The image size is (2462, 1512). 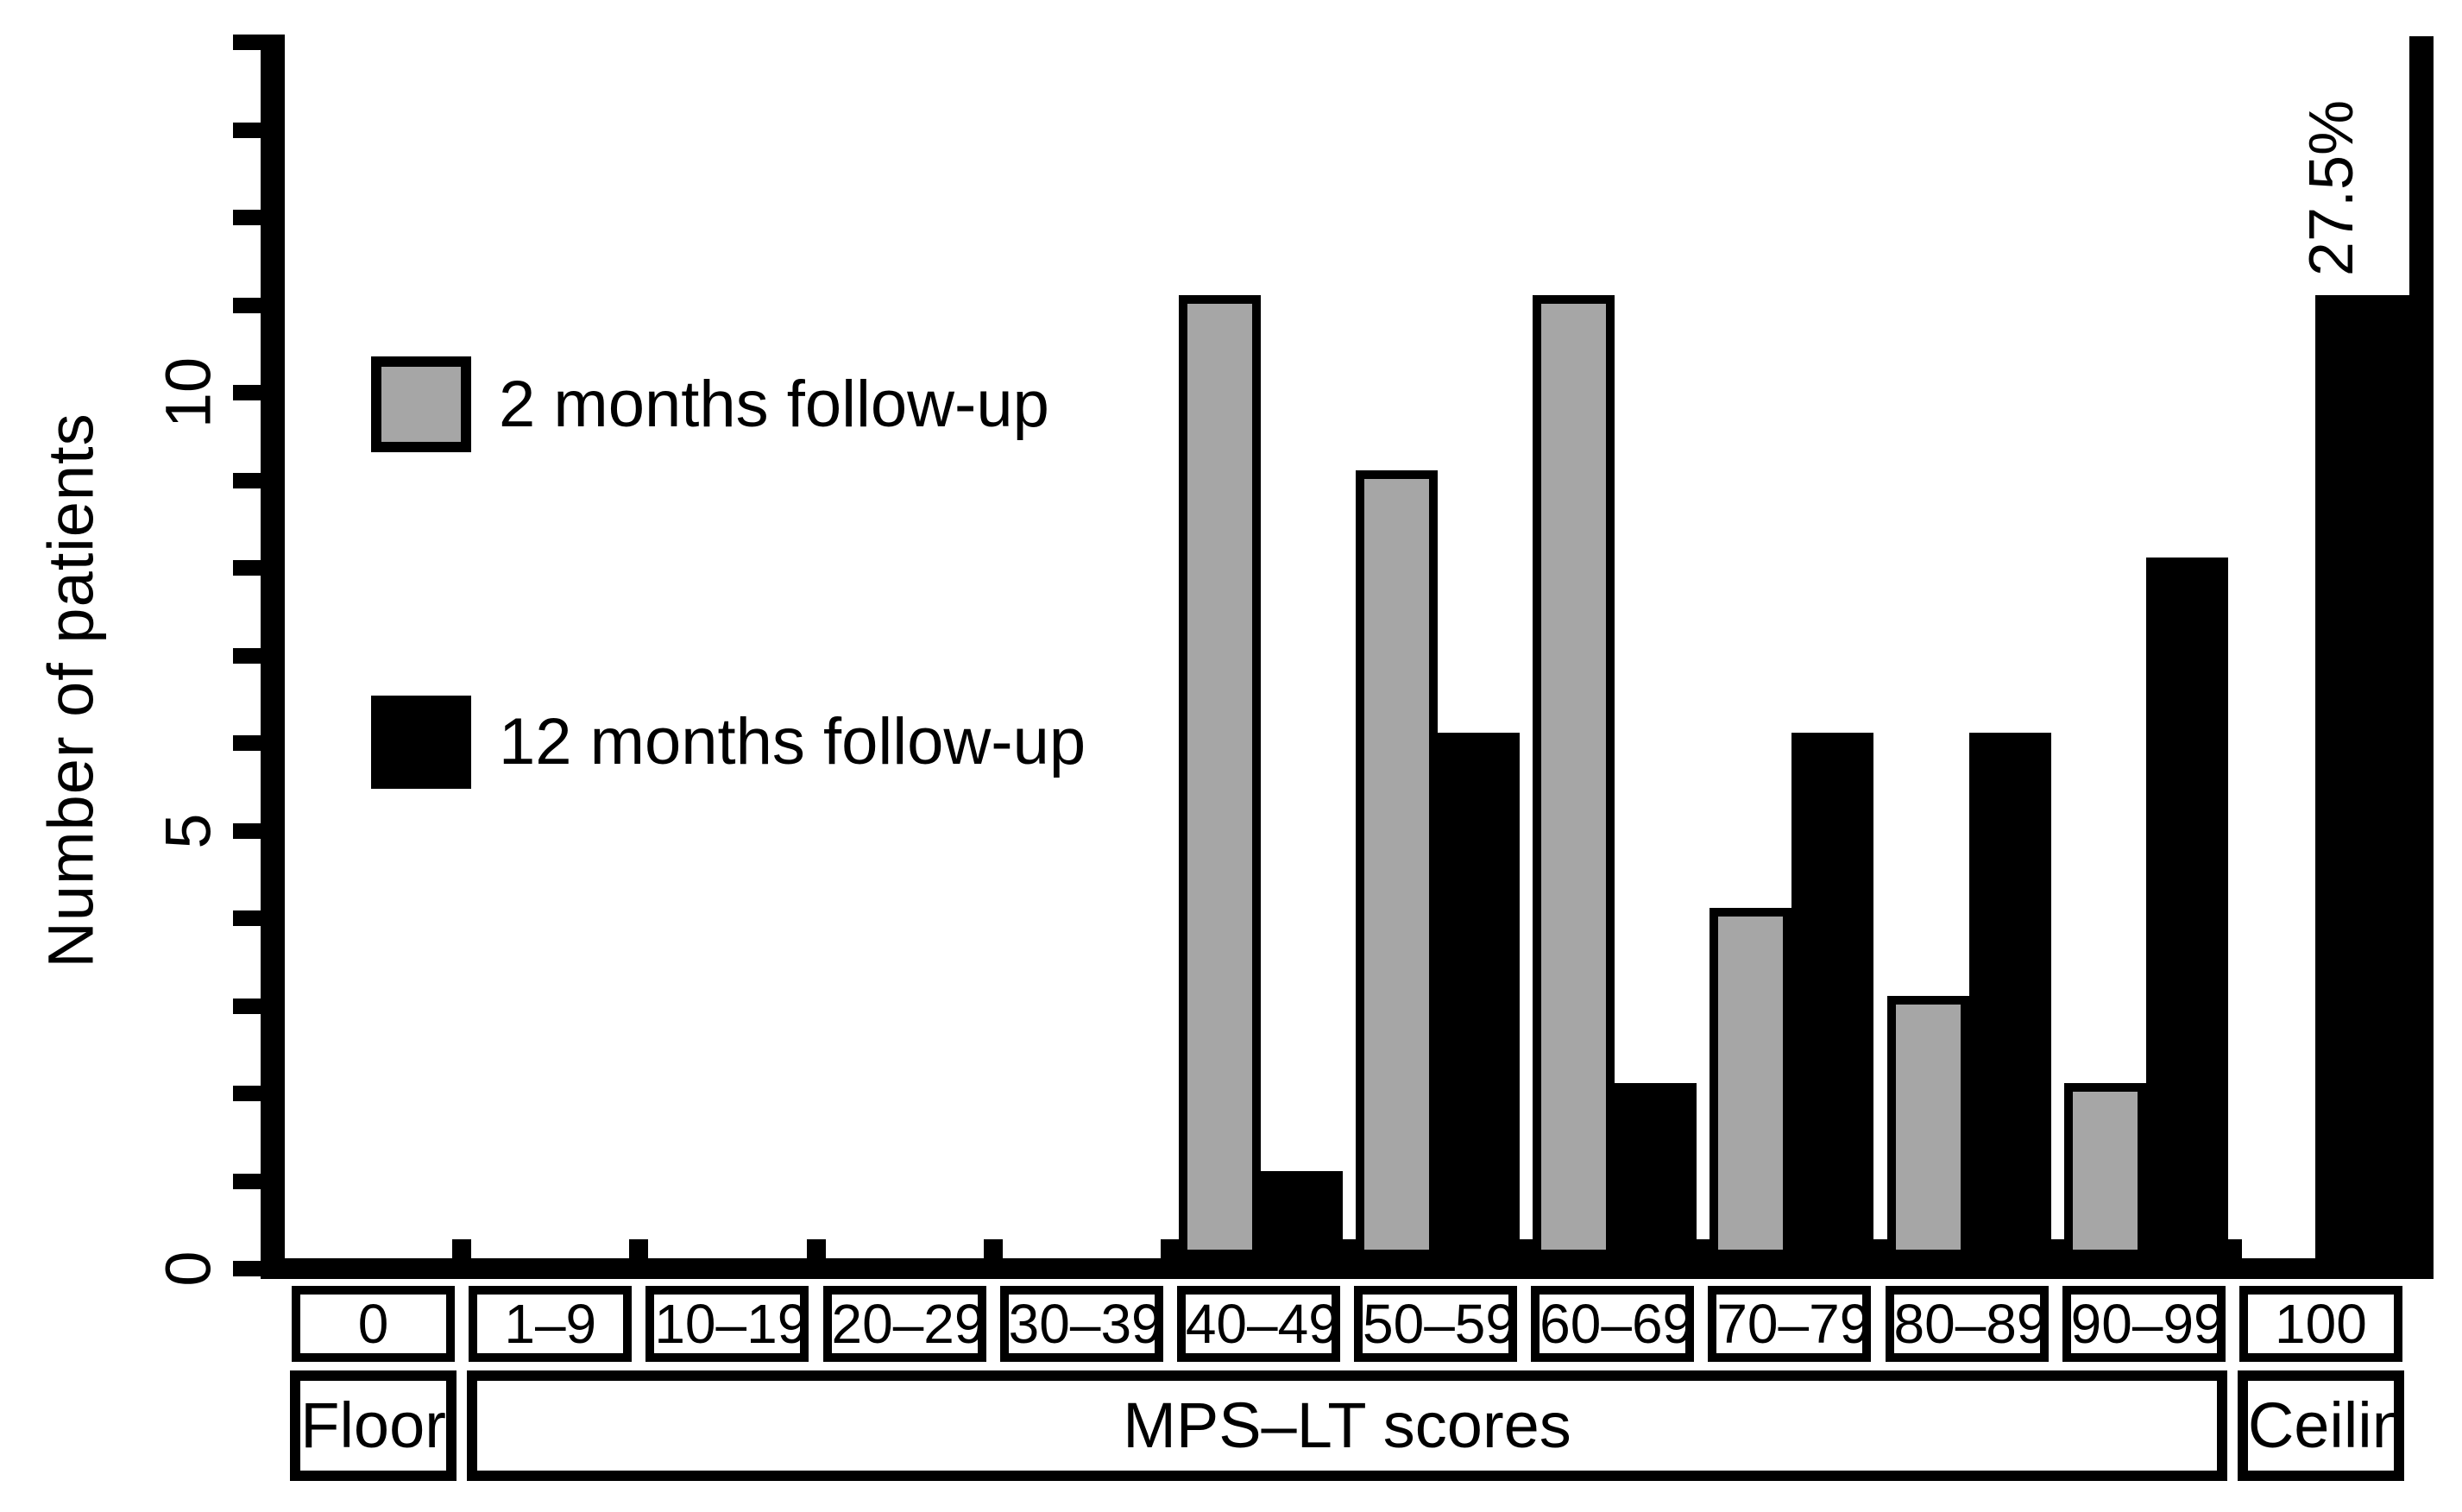 What do you see at coordinates (1574, 776) in the screenshot?
I see `bar-60–69-2-months` at bounding box center [1574, 776].